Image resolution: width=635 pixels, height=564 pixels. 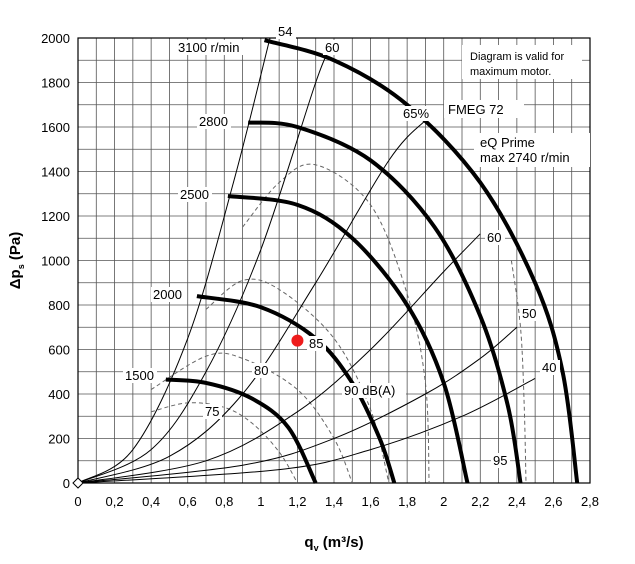 I want to click on efficiency-curve-label: 40, so click(x=549, y=367).